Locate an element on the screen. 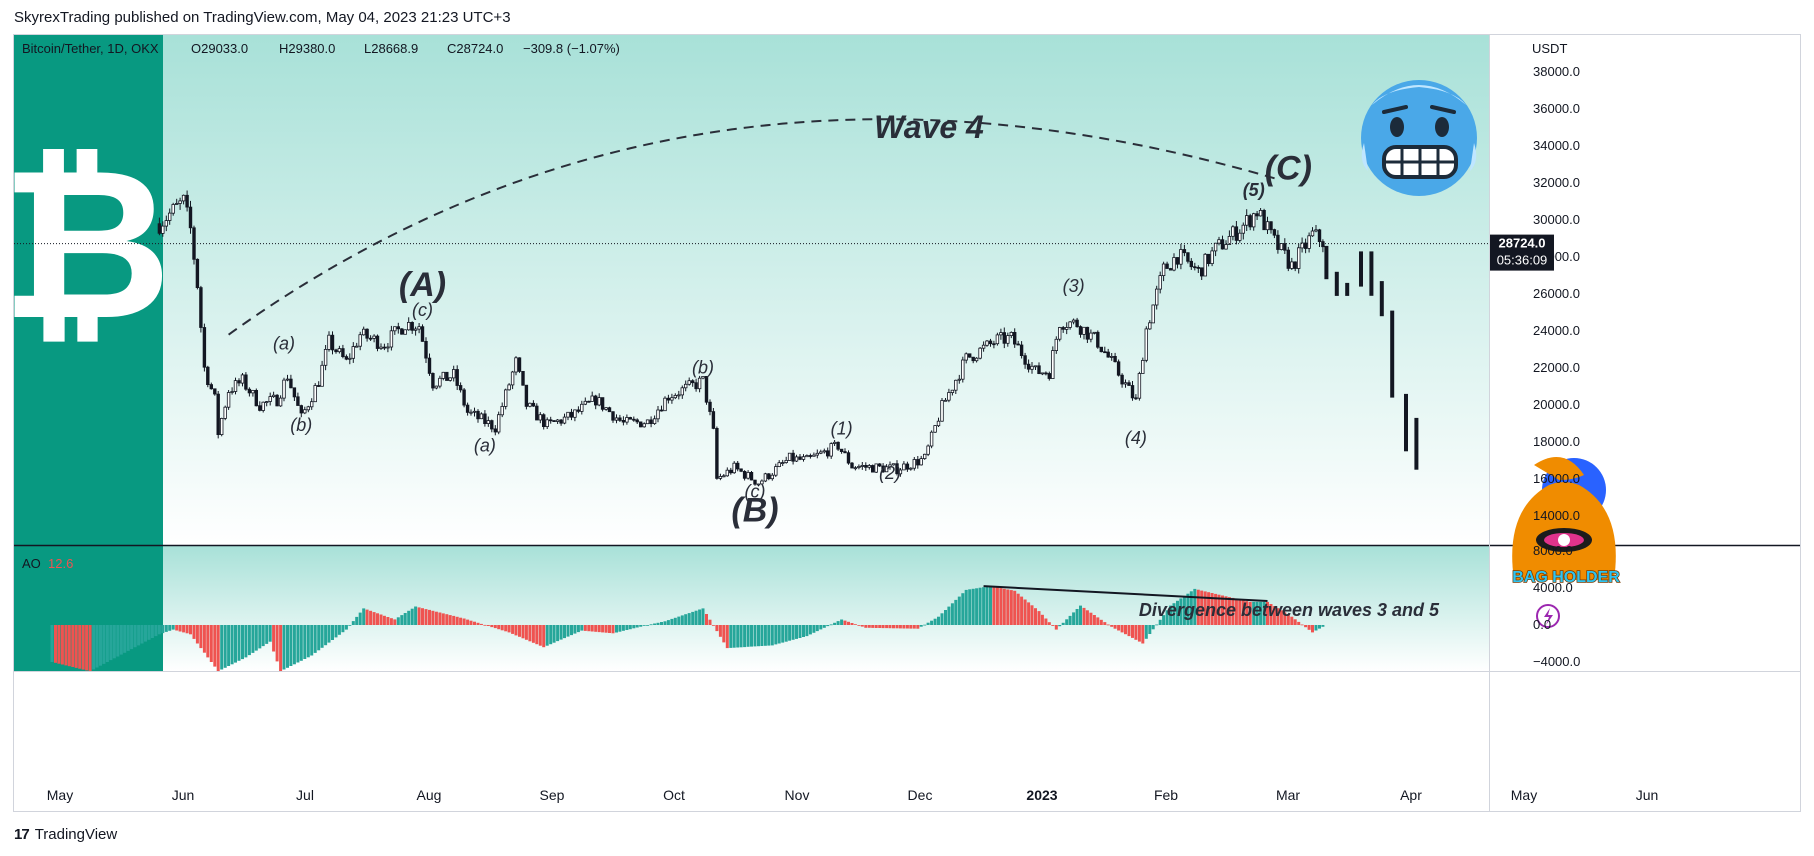 The width and height of the screenshot is (1814, 856). footer-brand: TradingView is located at coordinates (76, 834).